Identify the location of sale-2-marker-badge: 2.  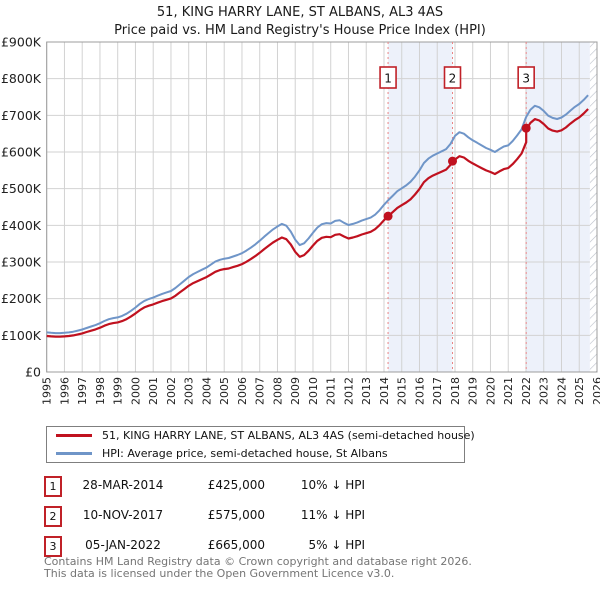
(53, 516).